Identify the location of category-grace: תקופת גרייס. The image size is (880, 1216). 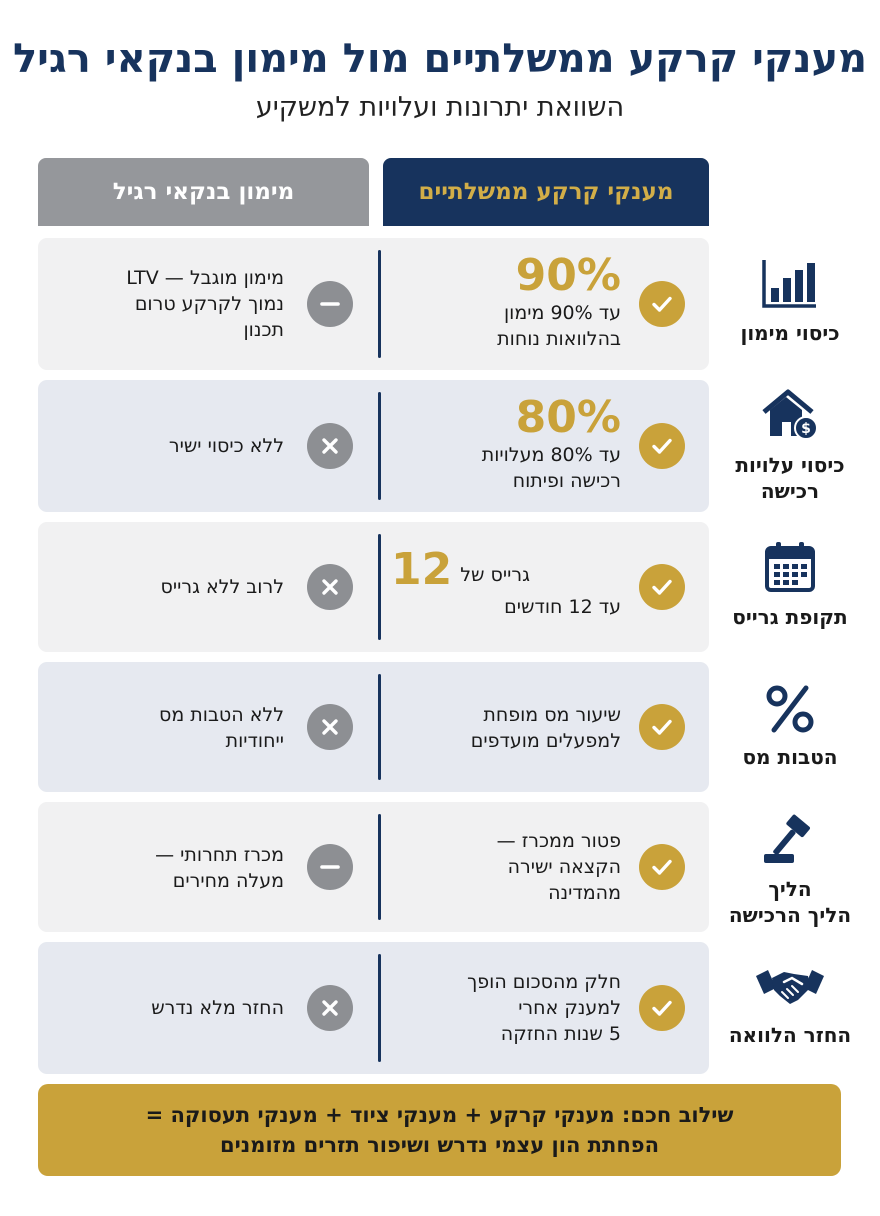
(790, 585).